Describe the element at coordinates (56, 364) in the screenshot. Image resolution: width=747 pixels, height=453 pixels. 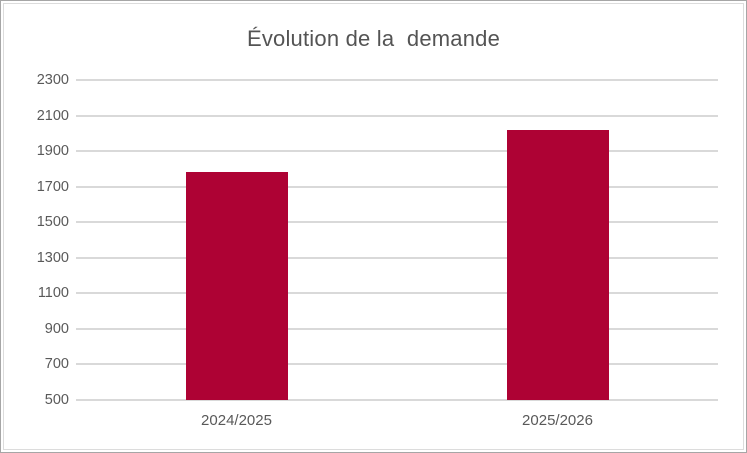
I see `y-axis-tick-label: 700` at that location.